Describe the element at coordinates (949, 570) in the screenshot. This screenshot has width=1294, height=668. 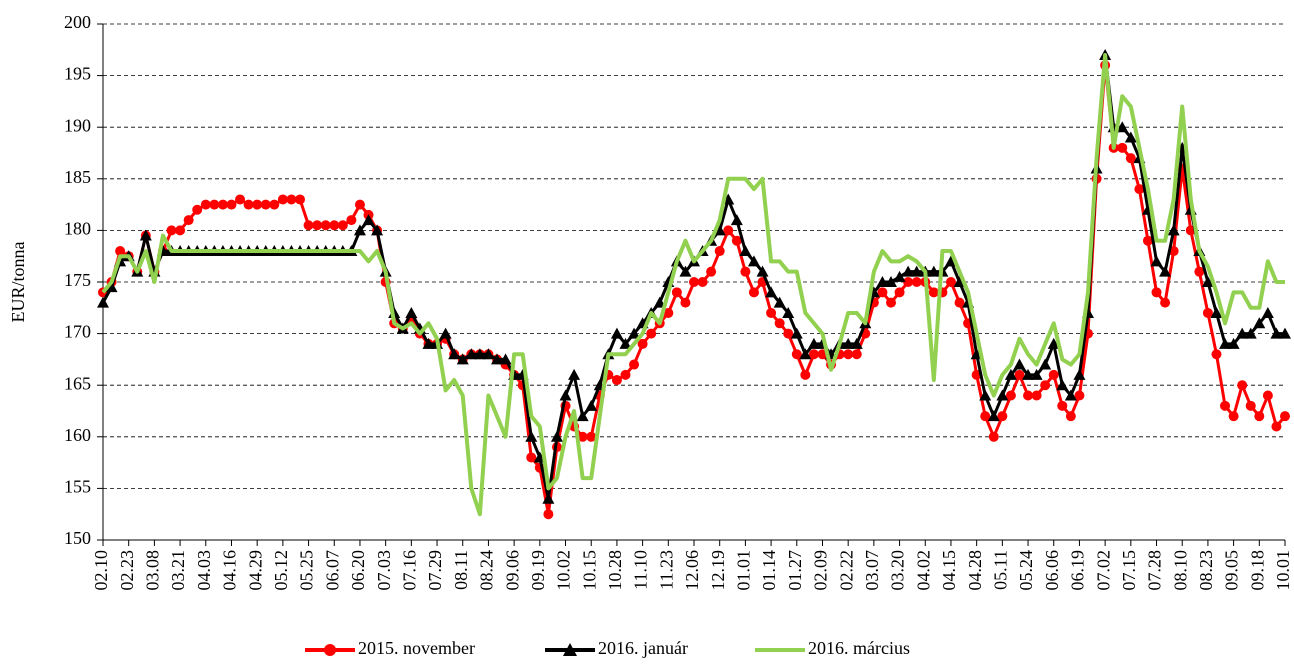
I see `x-tick-label: 04.15` at that location.